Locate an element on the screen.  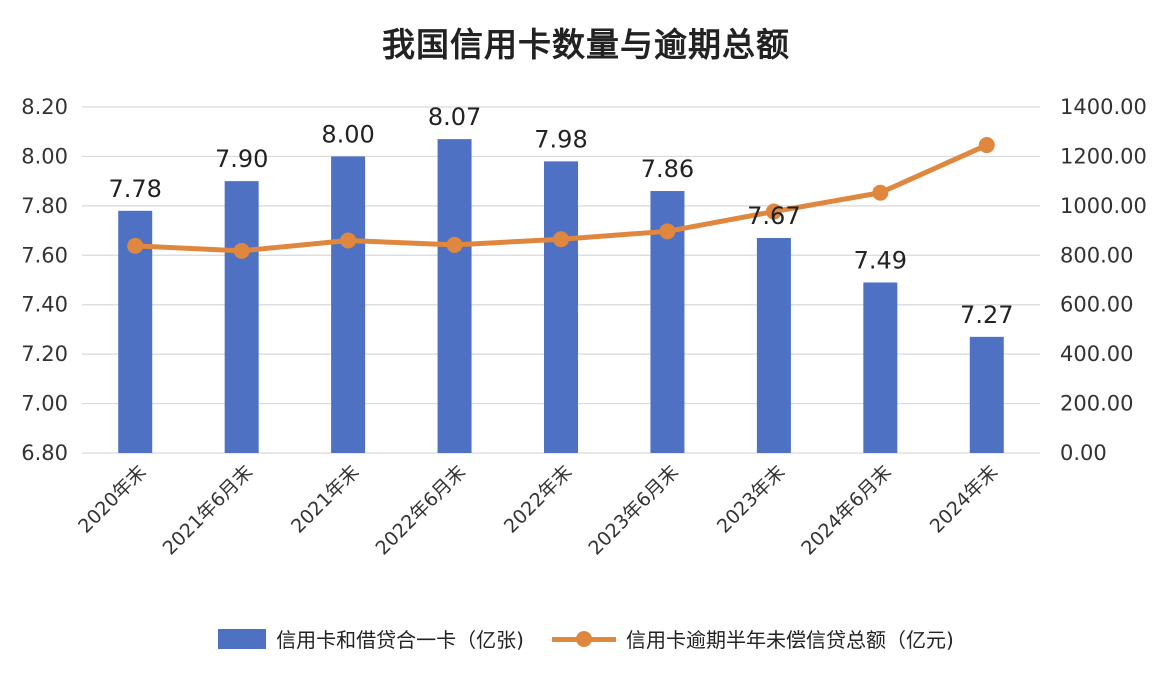
legend-line-swatch is located at coordinates (584, 639).